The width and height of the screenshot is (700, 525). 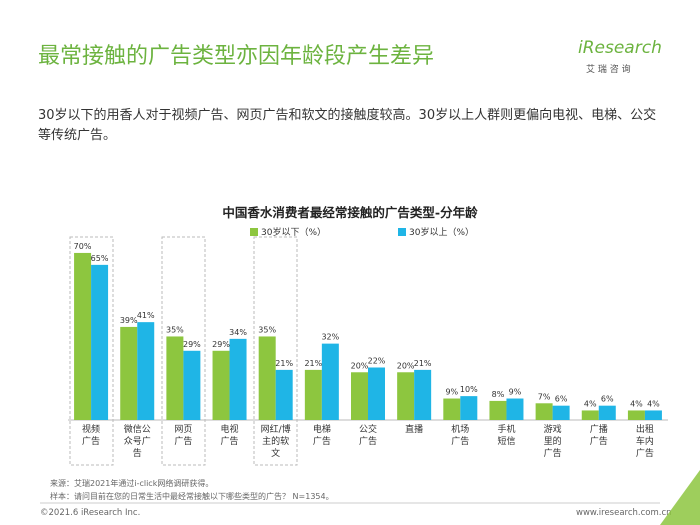 I want to click on logo-subtitle: 艾 瑞 咨 询, so click(x=608, y=70).